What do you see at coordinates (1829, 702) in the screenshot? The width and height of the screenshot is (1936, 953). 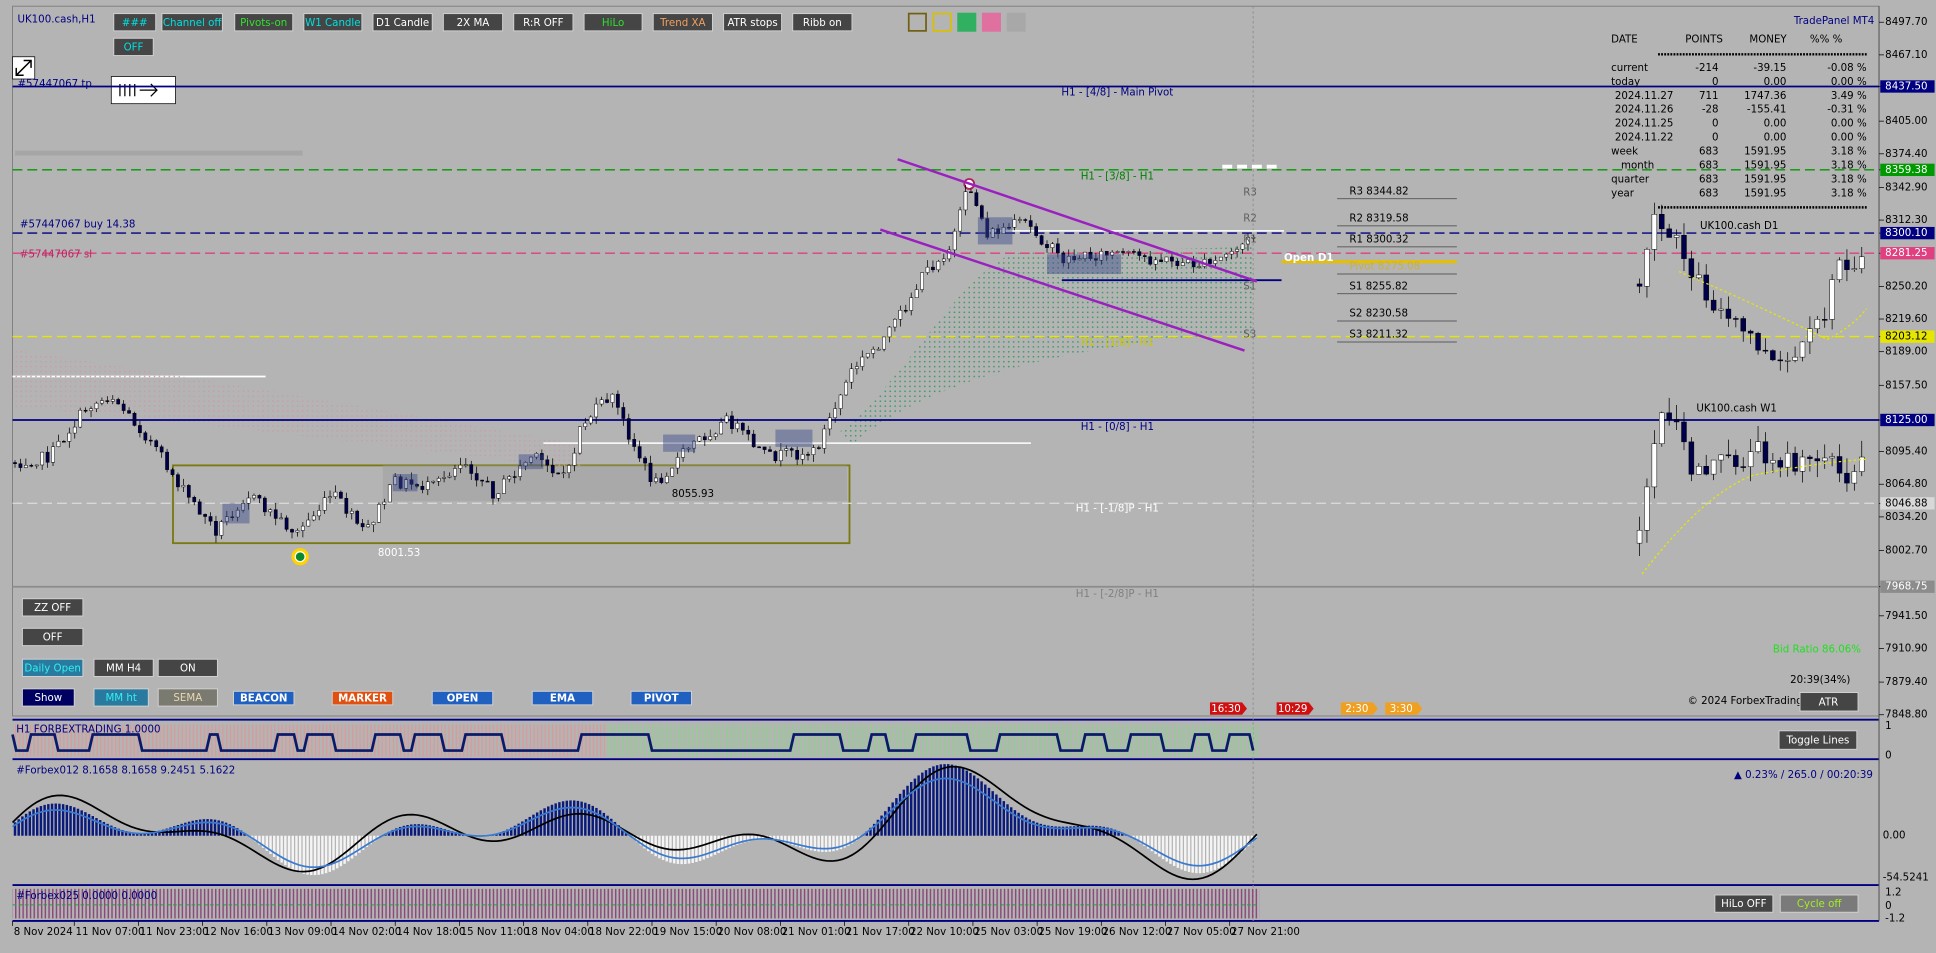 I see `atr-button` at bounding box center [1829, 702].